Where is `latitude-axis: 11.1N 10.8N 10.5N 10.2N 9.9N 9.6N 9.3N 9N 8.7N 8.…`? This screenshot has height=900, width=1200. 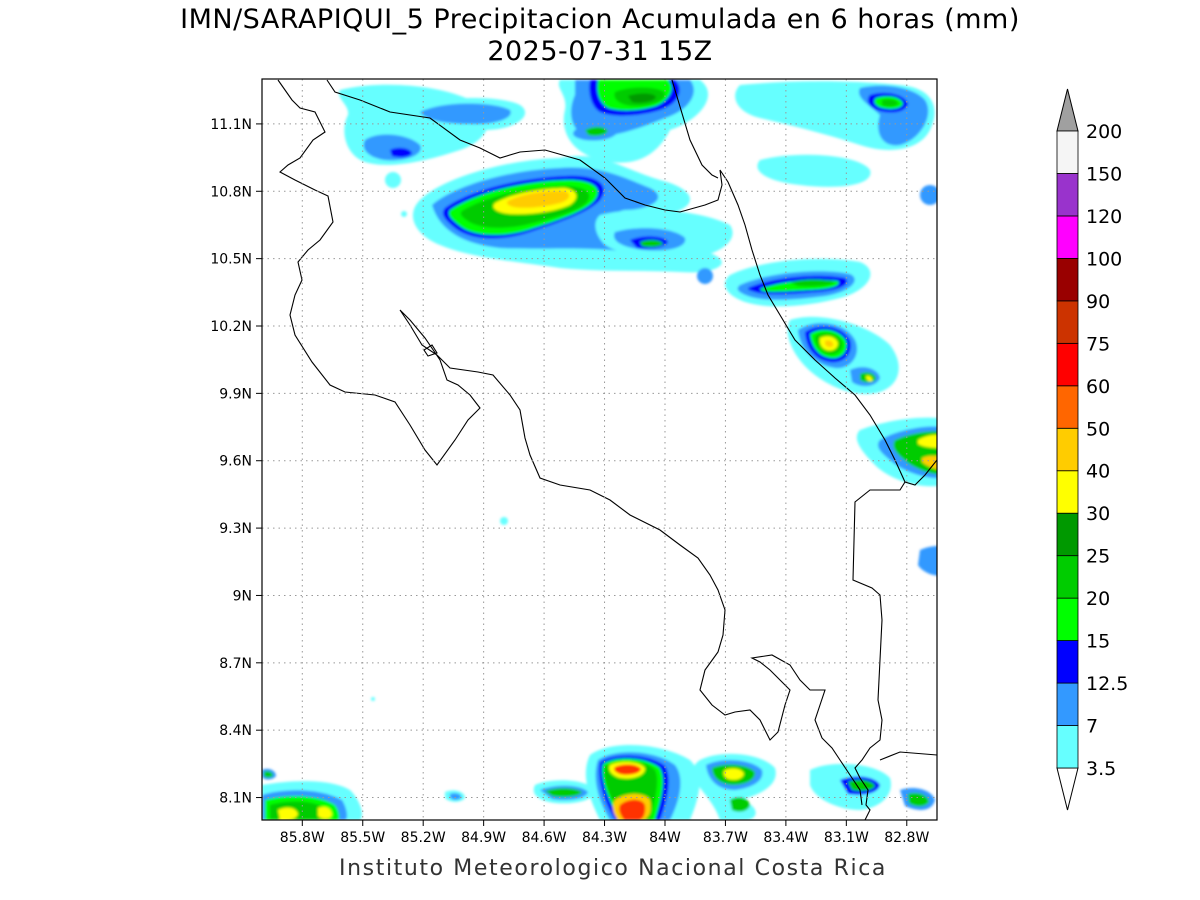
latitude-axis: 11.1N 10.8N 10.5N 10.2N 9.9N 9.6N 9.3N 9N 8.7N 8.… is located at coordinates (236, 462).